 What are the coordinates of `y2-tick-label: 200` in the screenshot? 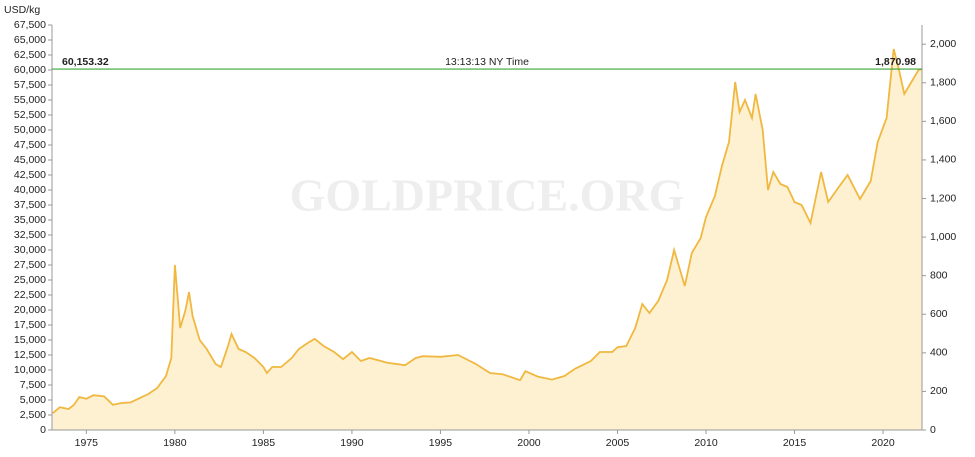 It's located at (939, 391).